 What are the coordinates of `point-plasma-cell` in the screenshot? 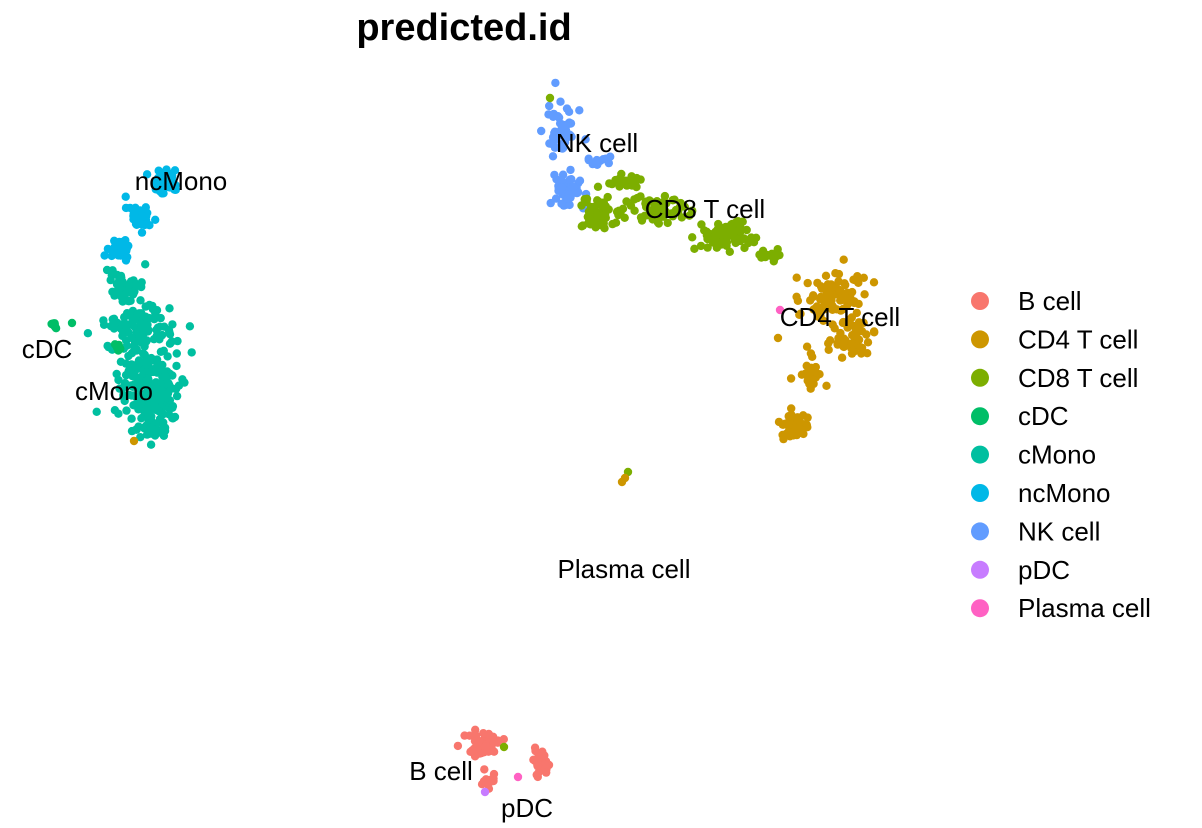 It's located at (518, 777).